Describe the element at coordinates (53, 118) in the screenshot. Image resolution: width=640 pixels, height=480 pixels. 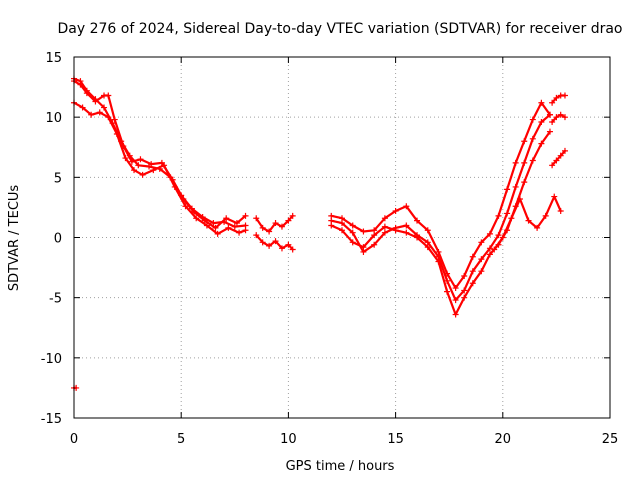
I see `y-tick-label: 10` at that location.